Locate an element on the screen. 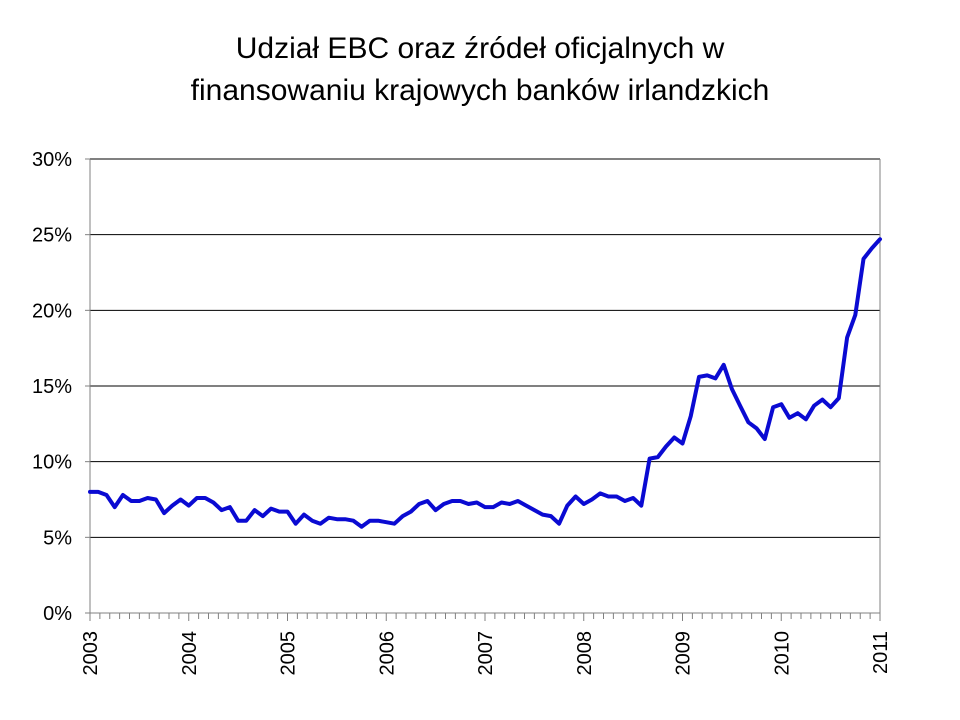  y-tick-label-2: 10% is located at coordinates (52, 463).